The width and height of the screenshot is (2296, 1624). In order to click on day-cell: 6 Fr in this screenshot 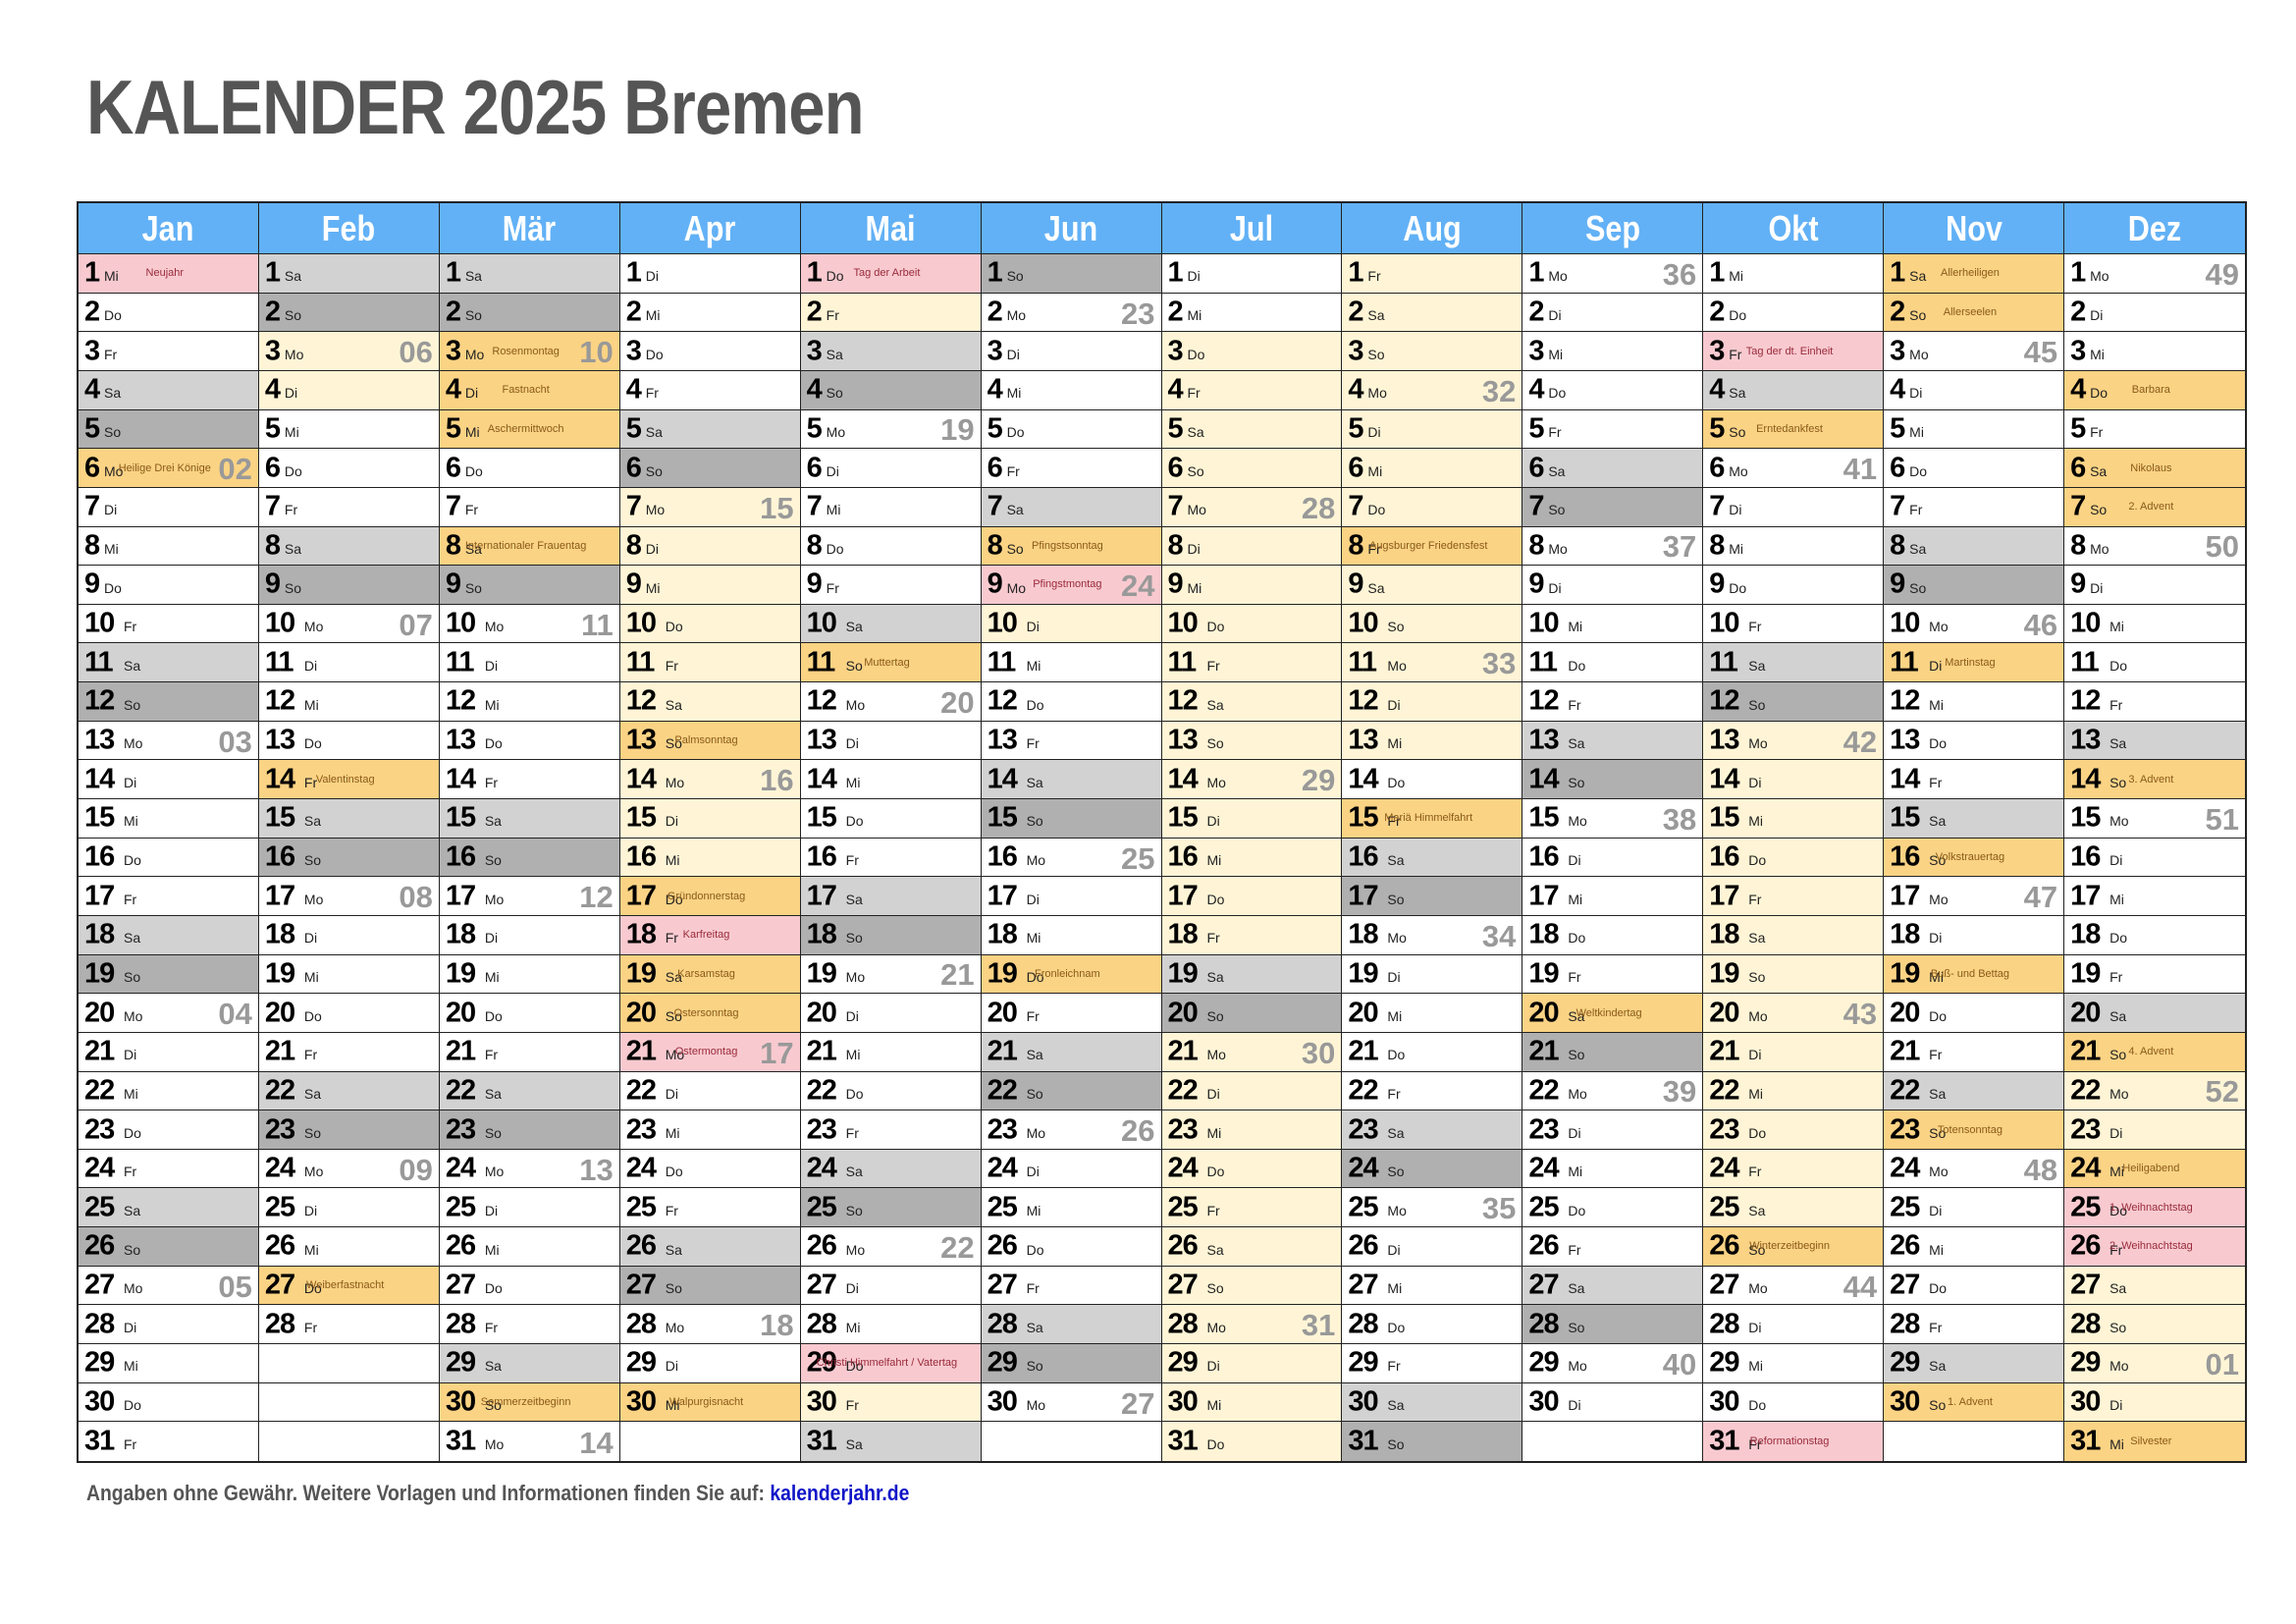, I will do `click(1071, 468)`.